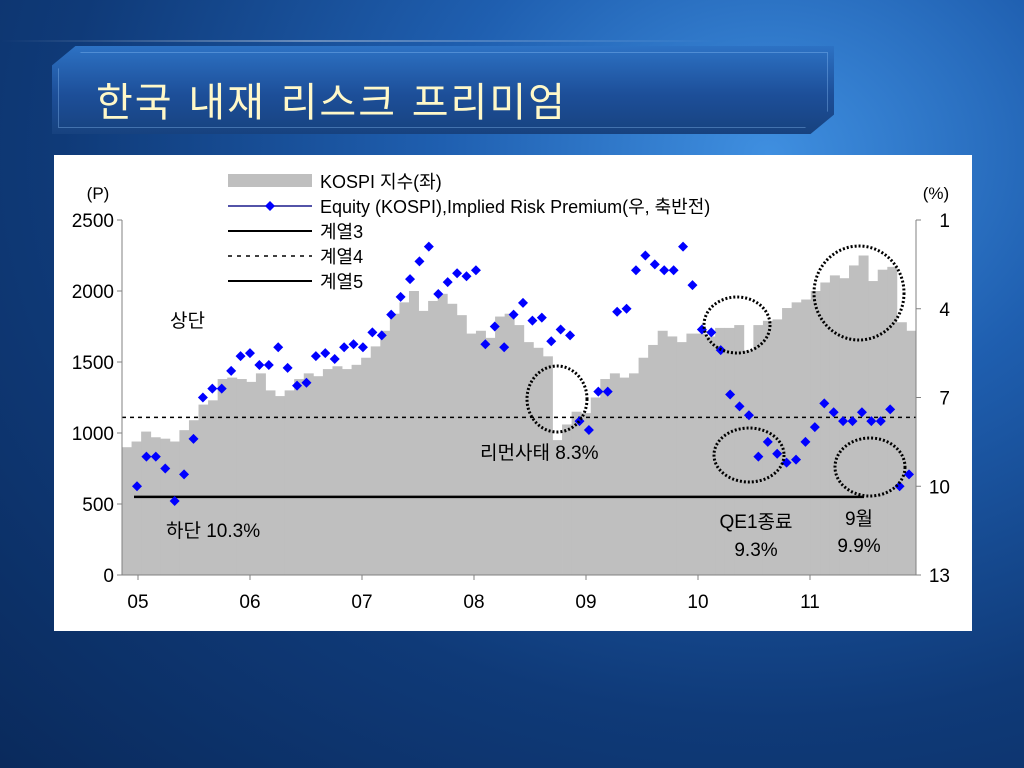 This screenshot has height=768, width=1024. I want to click on x-tick-label: 10, so click(697, 602).